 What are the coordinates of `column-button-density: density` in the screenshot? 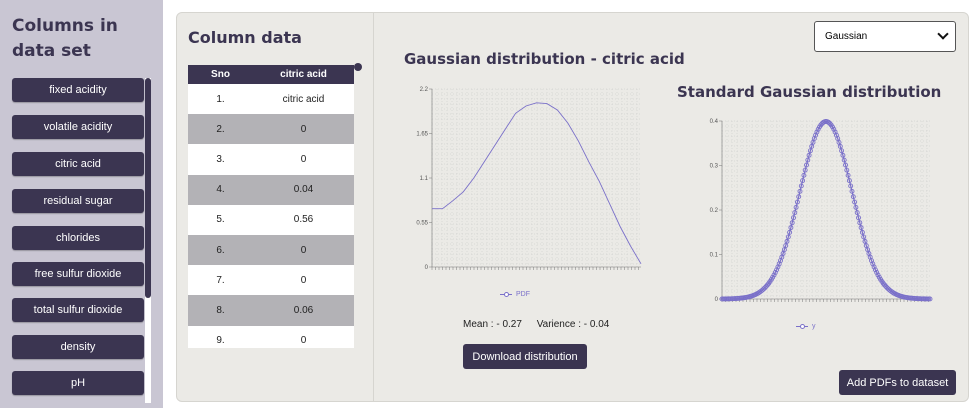 It's located at (78, 347).